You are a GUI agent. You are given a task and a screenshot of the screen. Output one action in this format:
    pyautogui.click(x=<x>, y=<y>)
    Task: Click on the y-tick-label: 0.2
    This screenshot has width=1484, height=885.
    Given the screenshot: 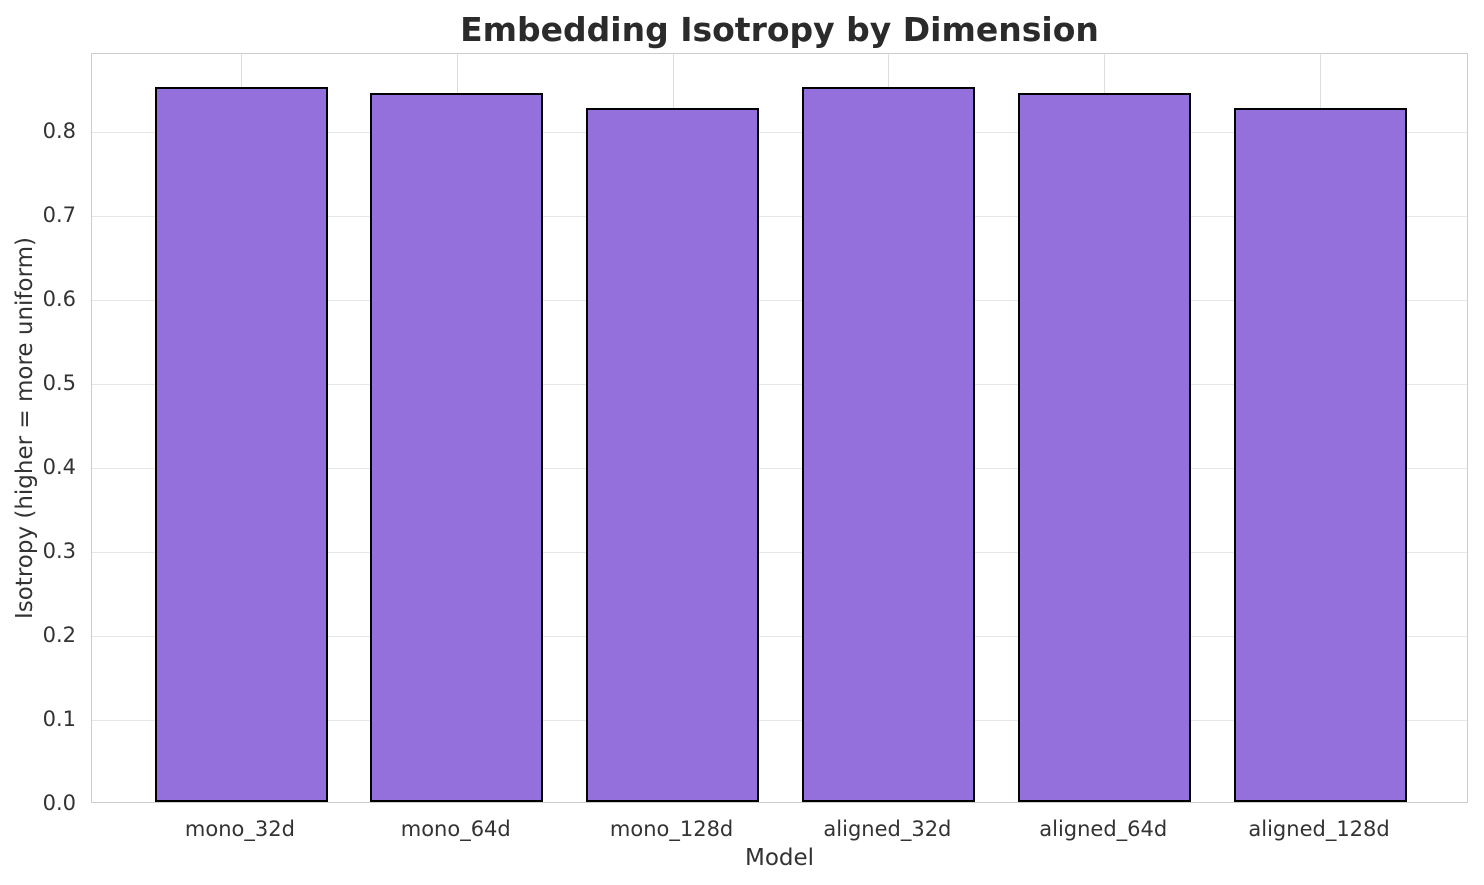 What is the action you would take?
    pyautogui.click(x=59, y=635)
    